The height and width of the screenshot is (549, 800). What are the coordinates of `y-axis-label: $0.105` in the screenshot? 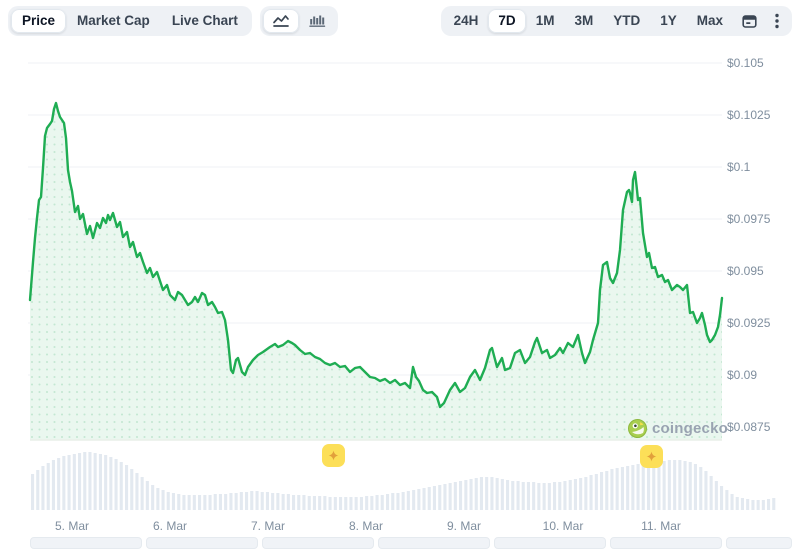 It's located at (745, 63).